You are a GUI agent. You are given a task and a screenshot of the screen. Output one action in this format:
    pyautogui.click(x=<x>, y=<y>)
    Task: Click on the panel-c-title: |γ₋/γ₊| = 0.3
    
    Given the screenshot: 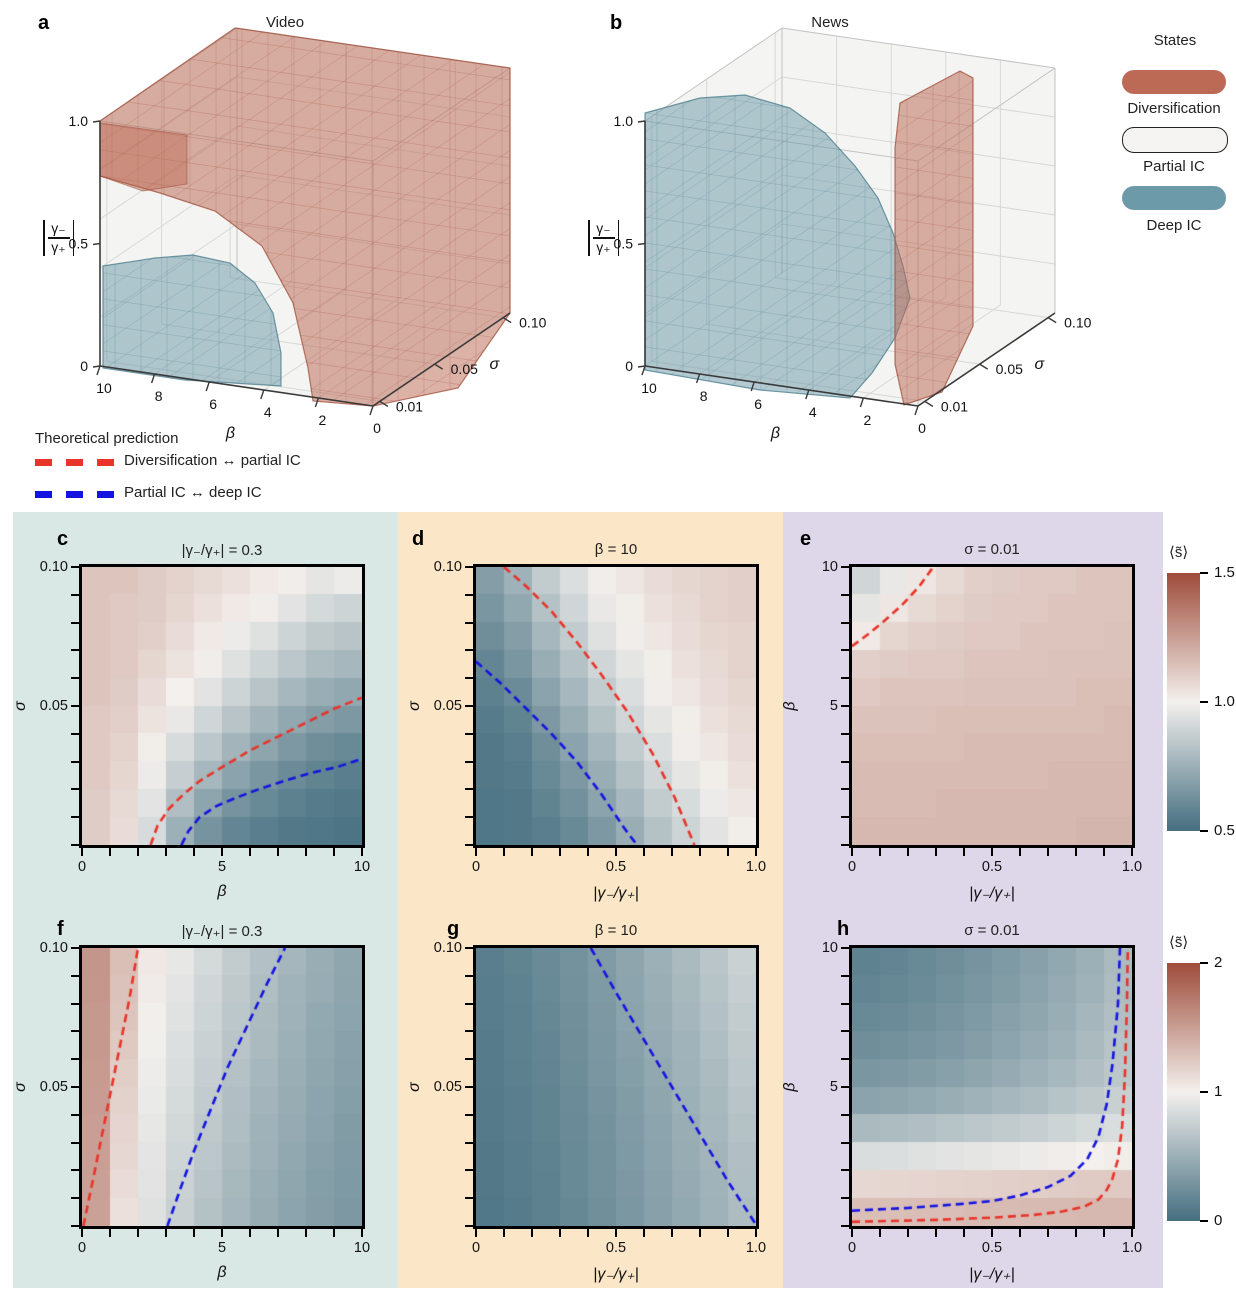 What is the action you would take?
    pyautogui.click(x=222, y=550)
    